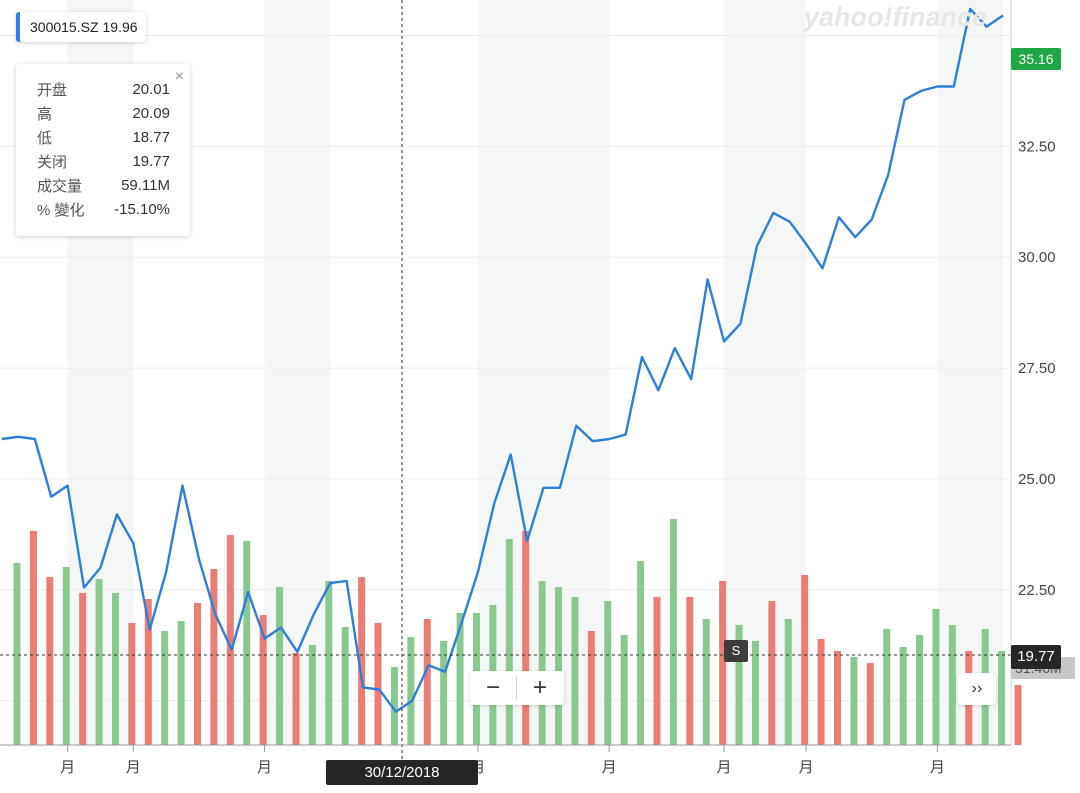  Describe the element at coordinates (539, 687) in the screenshot. I see `zoom-in-button: +` at that location.